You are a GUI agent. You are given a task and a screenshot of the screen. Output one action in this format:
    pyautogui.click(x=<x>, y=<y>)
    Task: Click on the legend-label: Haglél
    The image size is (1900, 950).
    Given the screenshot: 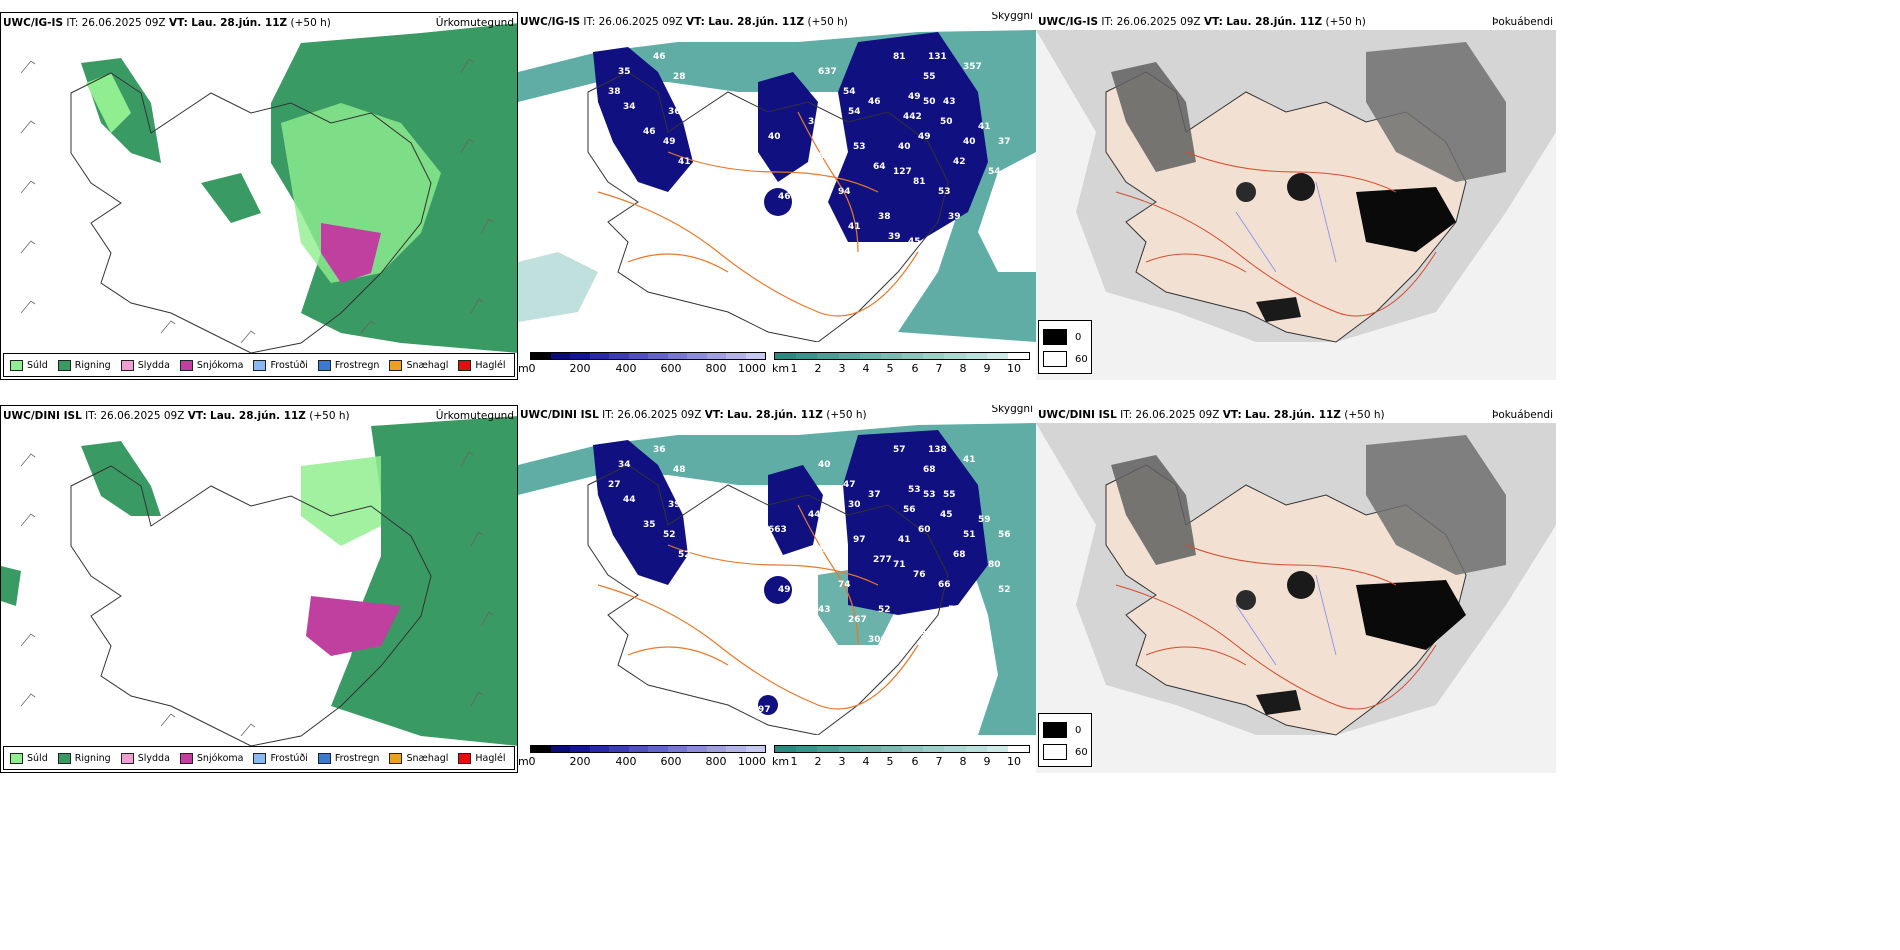 What is the action you would take?
    pyautogui.click(x=490, y=365)
    